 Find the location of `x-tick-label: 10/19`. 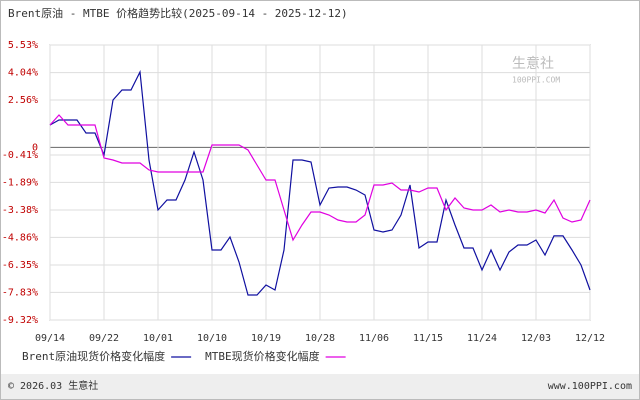

x-tick-label: 10/19 is located at coordinates (266, 338).